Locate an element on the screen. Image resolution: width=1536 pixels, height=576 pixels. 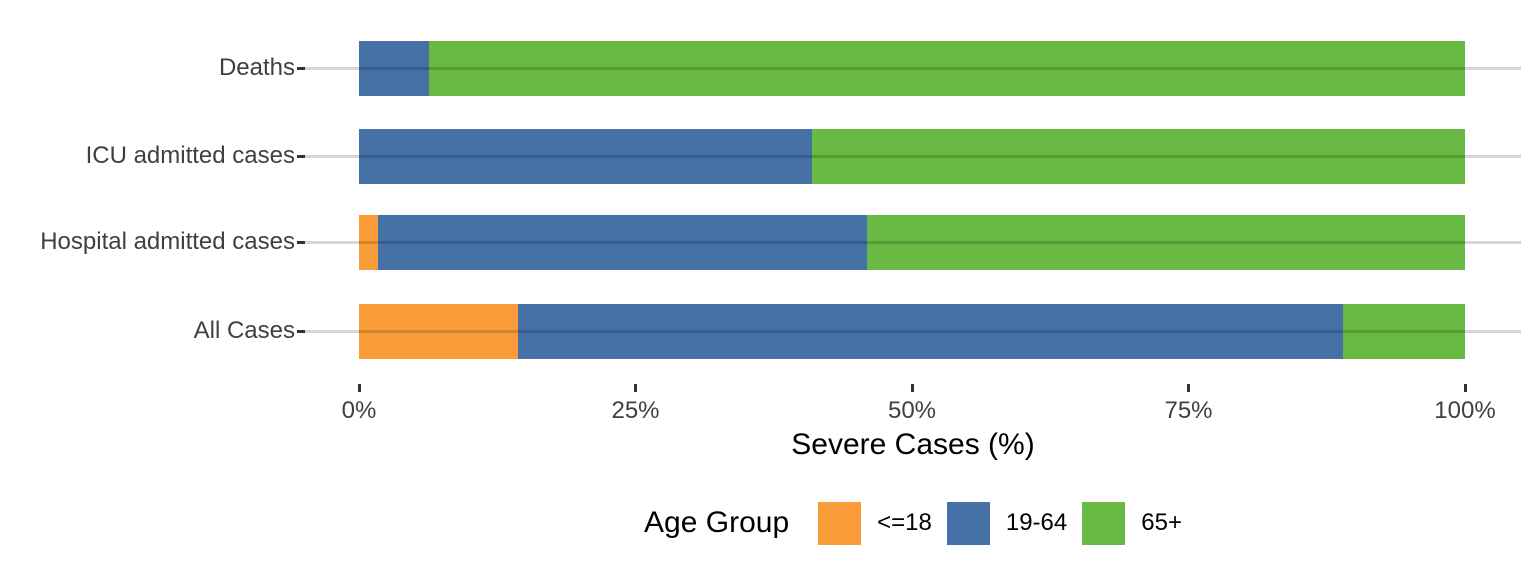
legend-item: 19-64 is located at coordinates (1007, 523).